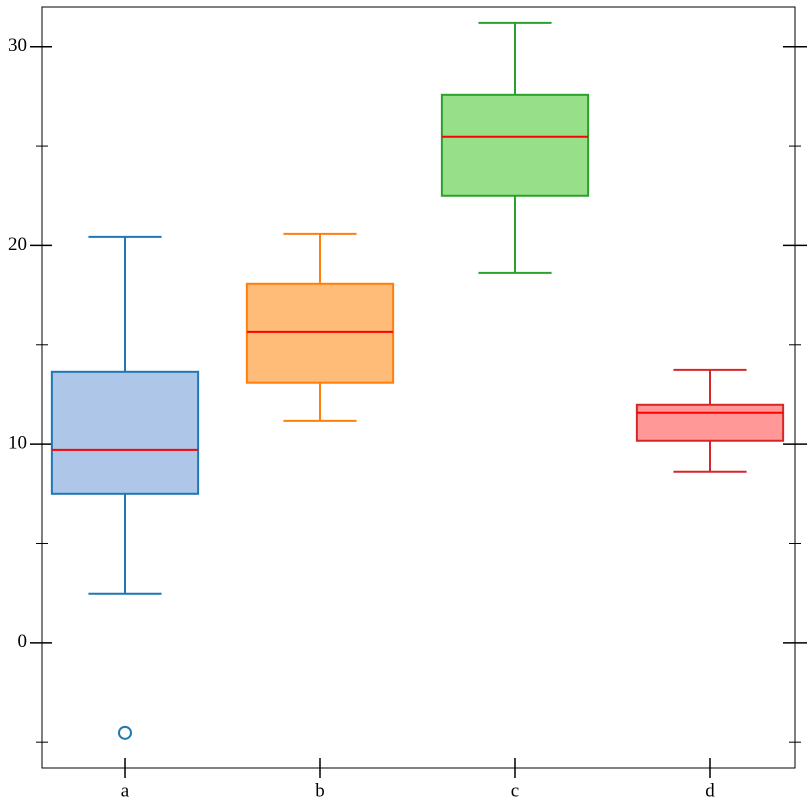 The height and width of the screenshot is (812, 812). Describe the element at coordinates (23, 641) in the screenshot. I see `y-tick-label: 0` at that location.